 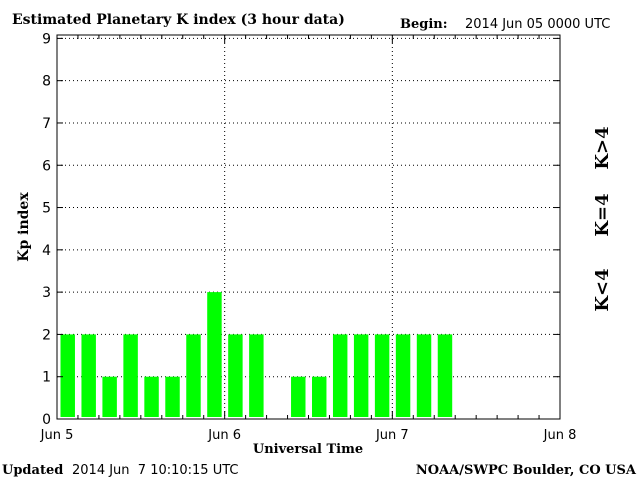 I want to click on begin-label: Begin:, so click(x=424, y=24).